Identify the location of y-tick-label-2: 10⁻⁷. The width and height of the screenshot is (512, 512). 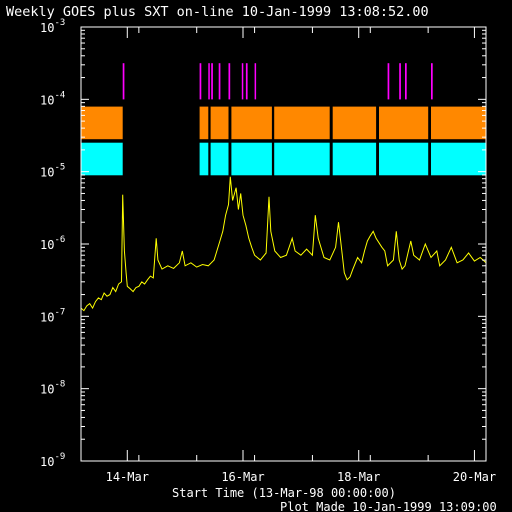
(52, 315).